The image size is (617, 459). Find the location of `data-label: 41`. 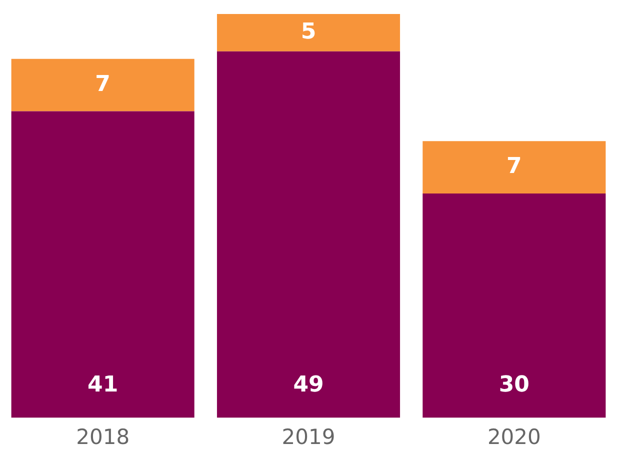

data-label: 41 is located at coordinates (103, 385).